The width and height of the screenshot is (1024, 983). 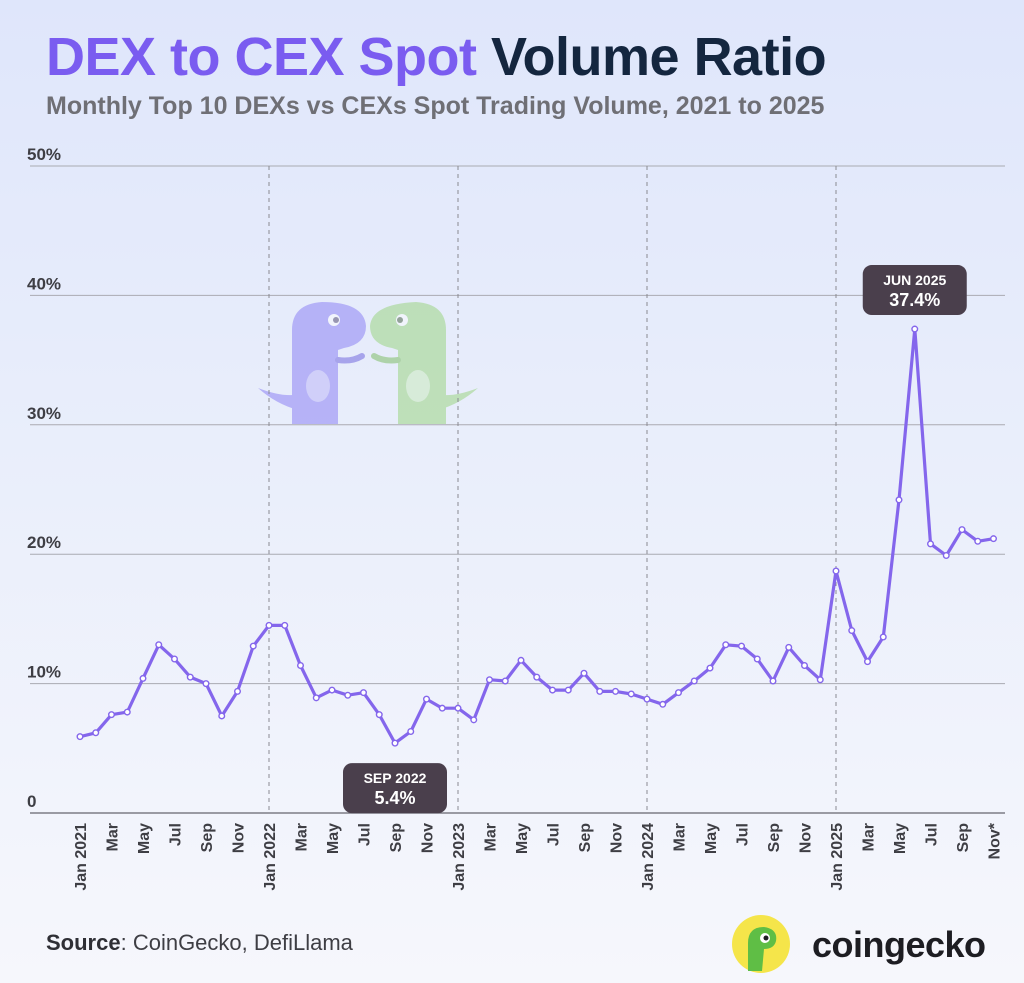 What do you see at coordinates (914, 280) in the screenshot?
I see `callout-label: JUN 2025` at bounding box center [914, 280].